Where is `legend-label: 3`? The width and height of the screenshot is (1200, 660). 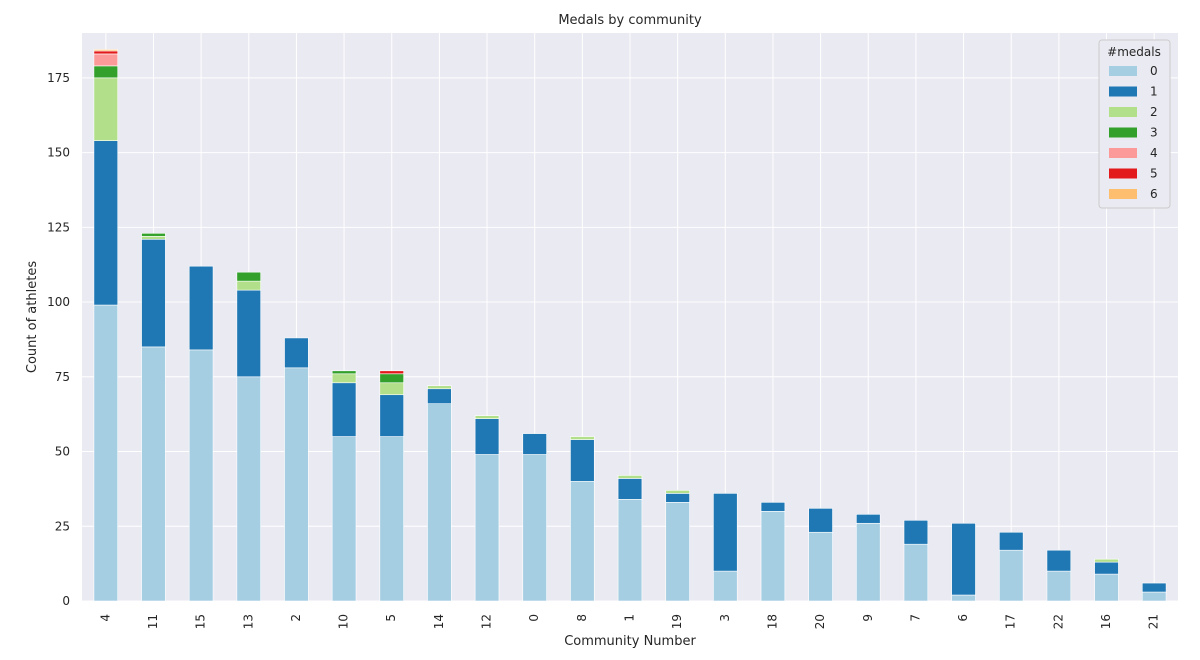
legend-label: 3 is located at coordinates (1154, 133).